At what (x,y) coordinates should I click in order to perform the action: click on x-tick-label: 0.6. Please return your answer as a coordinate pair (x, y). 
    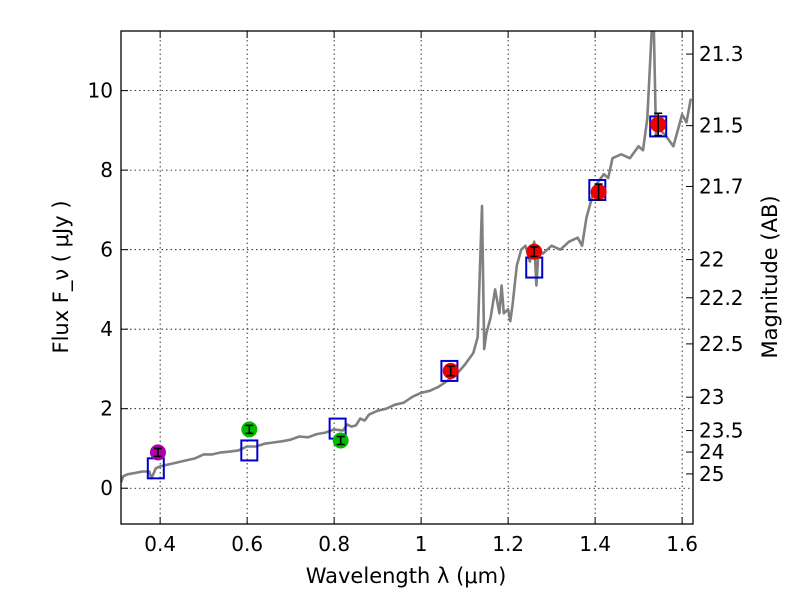
    Looking at the image, I should click on (247, 544).